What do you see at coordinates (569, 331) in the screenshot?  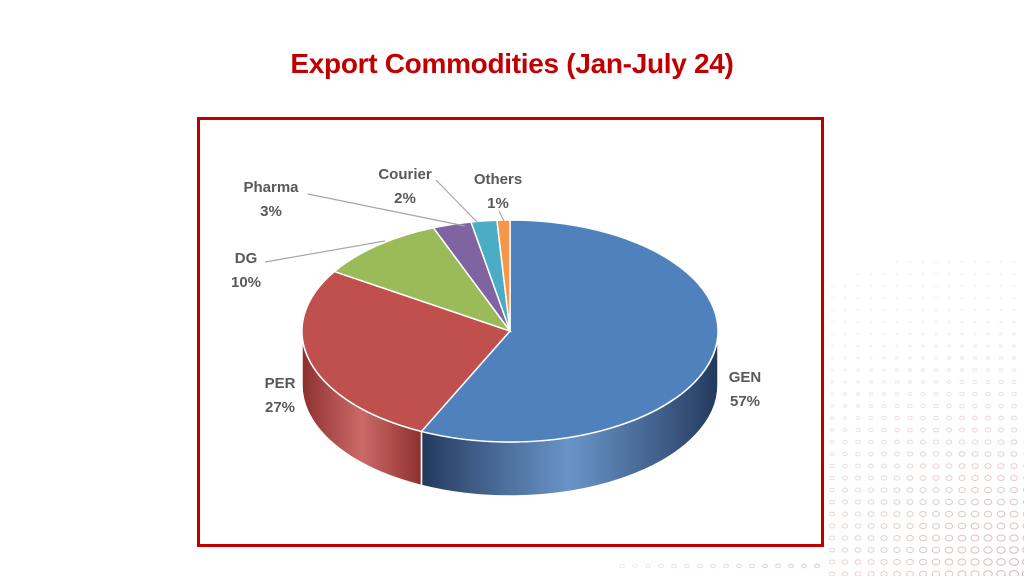 I see `pie-slice-gen` at bounding box center [569, 331].